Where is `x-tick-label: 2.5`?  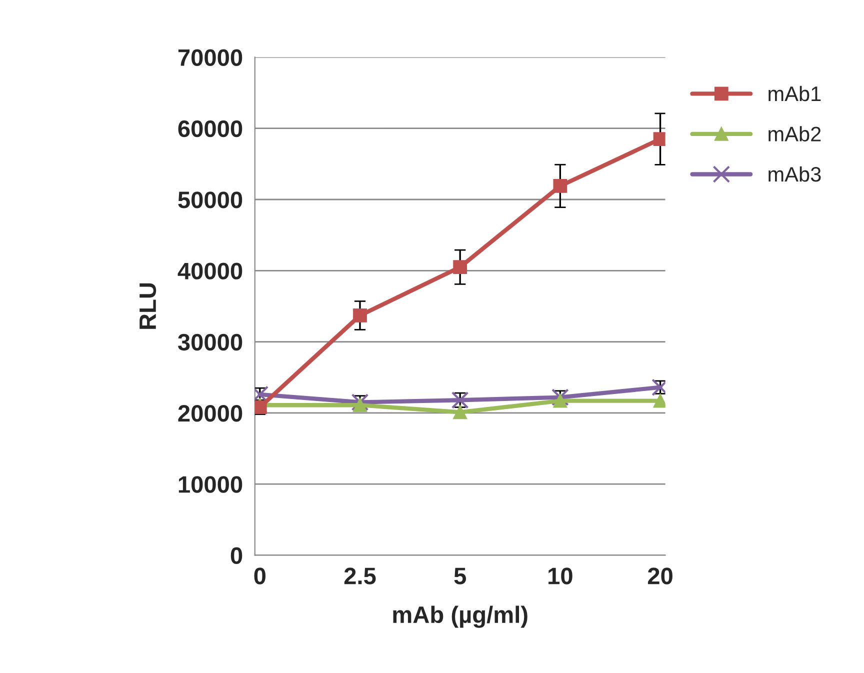
x-tick-label: 2.5 is located at coordinates (360, 576).